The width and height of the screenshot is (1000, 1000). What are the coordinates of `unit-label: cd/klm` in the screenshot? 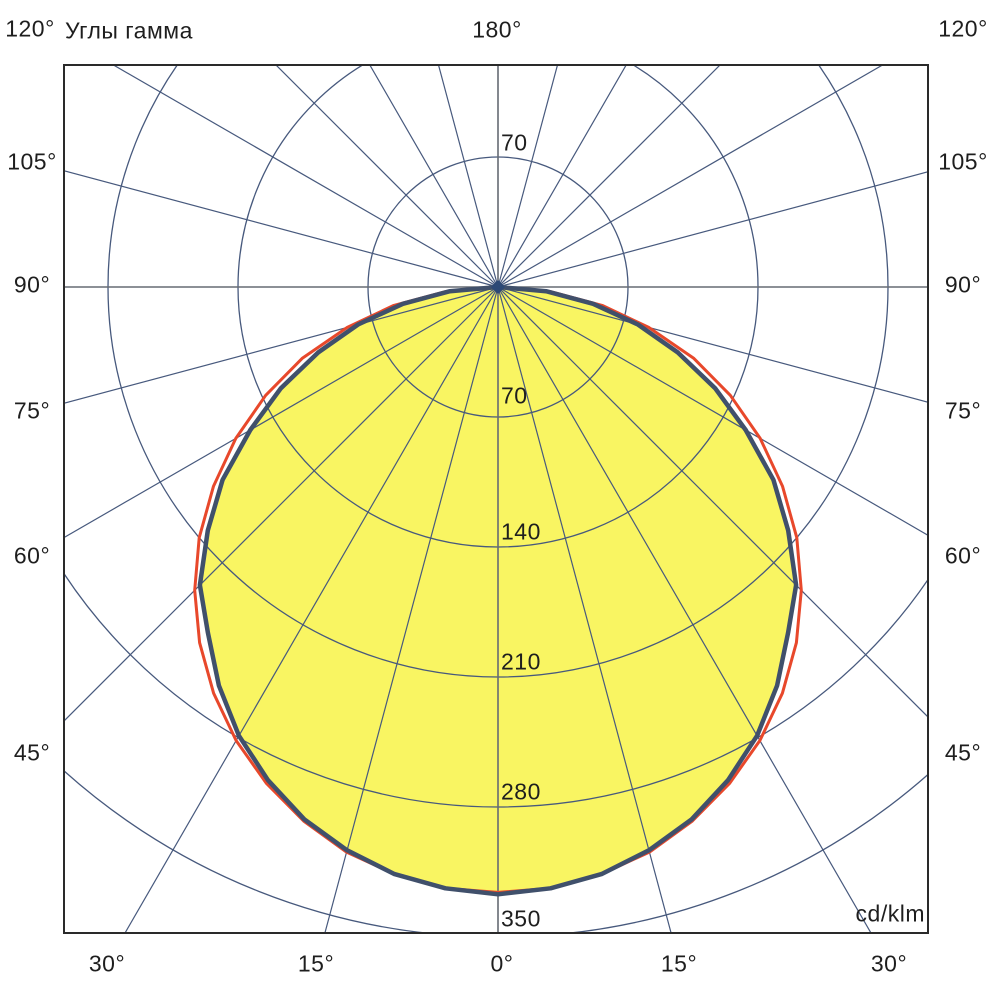 It's located at (890, 913).